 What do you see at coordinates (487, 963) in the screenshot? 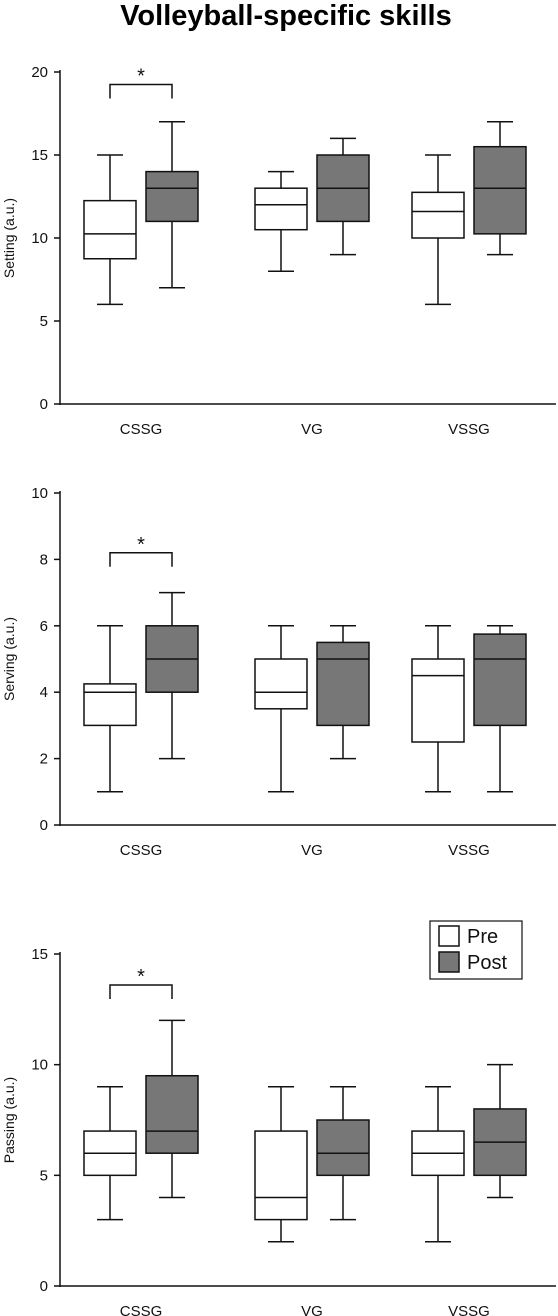
I see `legend-label: Post` at bounding box center [487, 963].